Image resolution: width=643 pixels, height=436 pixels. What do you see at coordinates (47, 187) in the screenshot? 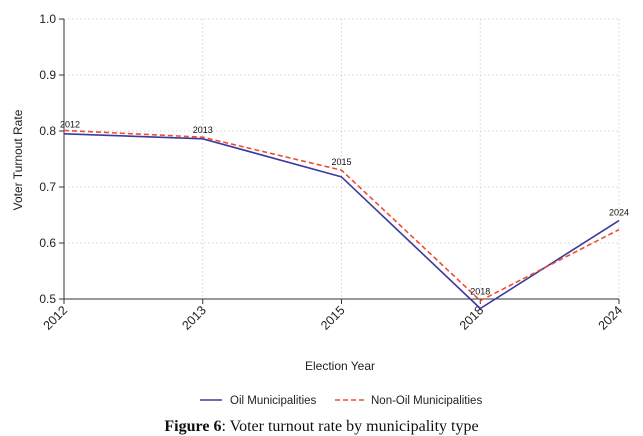
I see `y-tick-label: 0.7` at bounding box center [47, 187].